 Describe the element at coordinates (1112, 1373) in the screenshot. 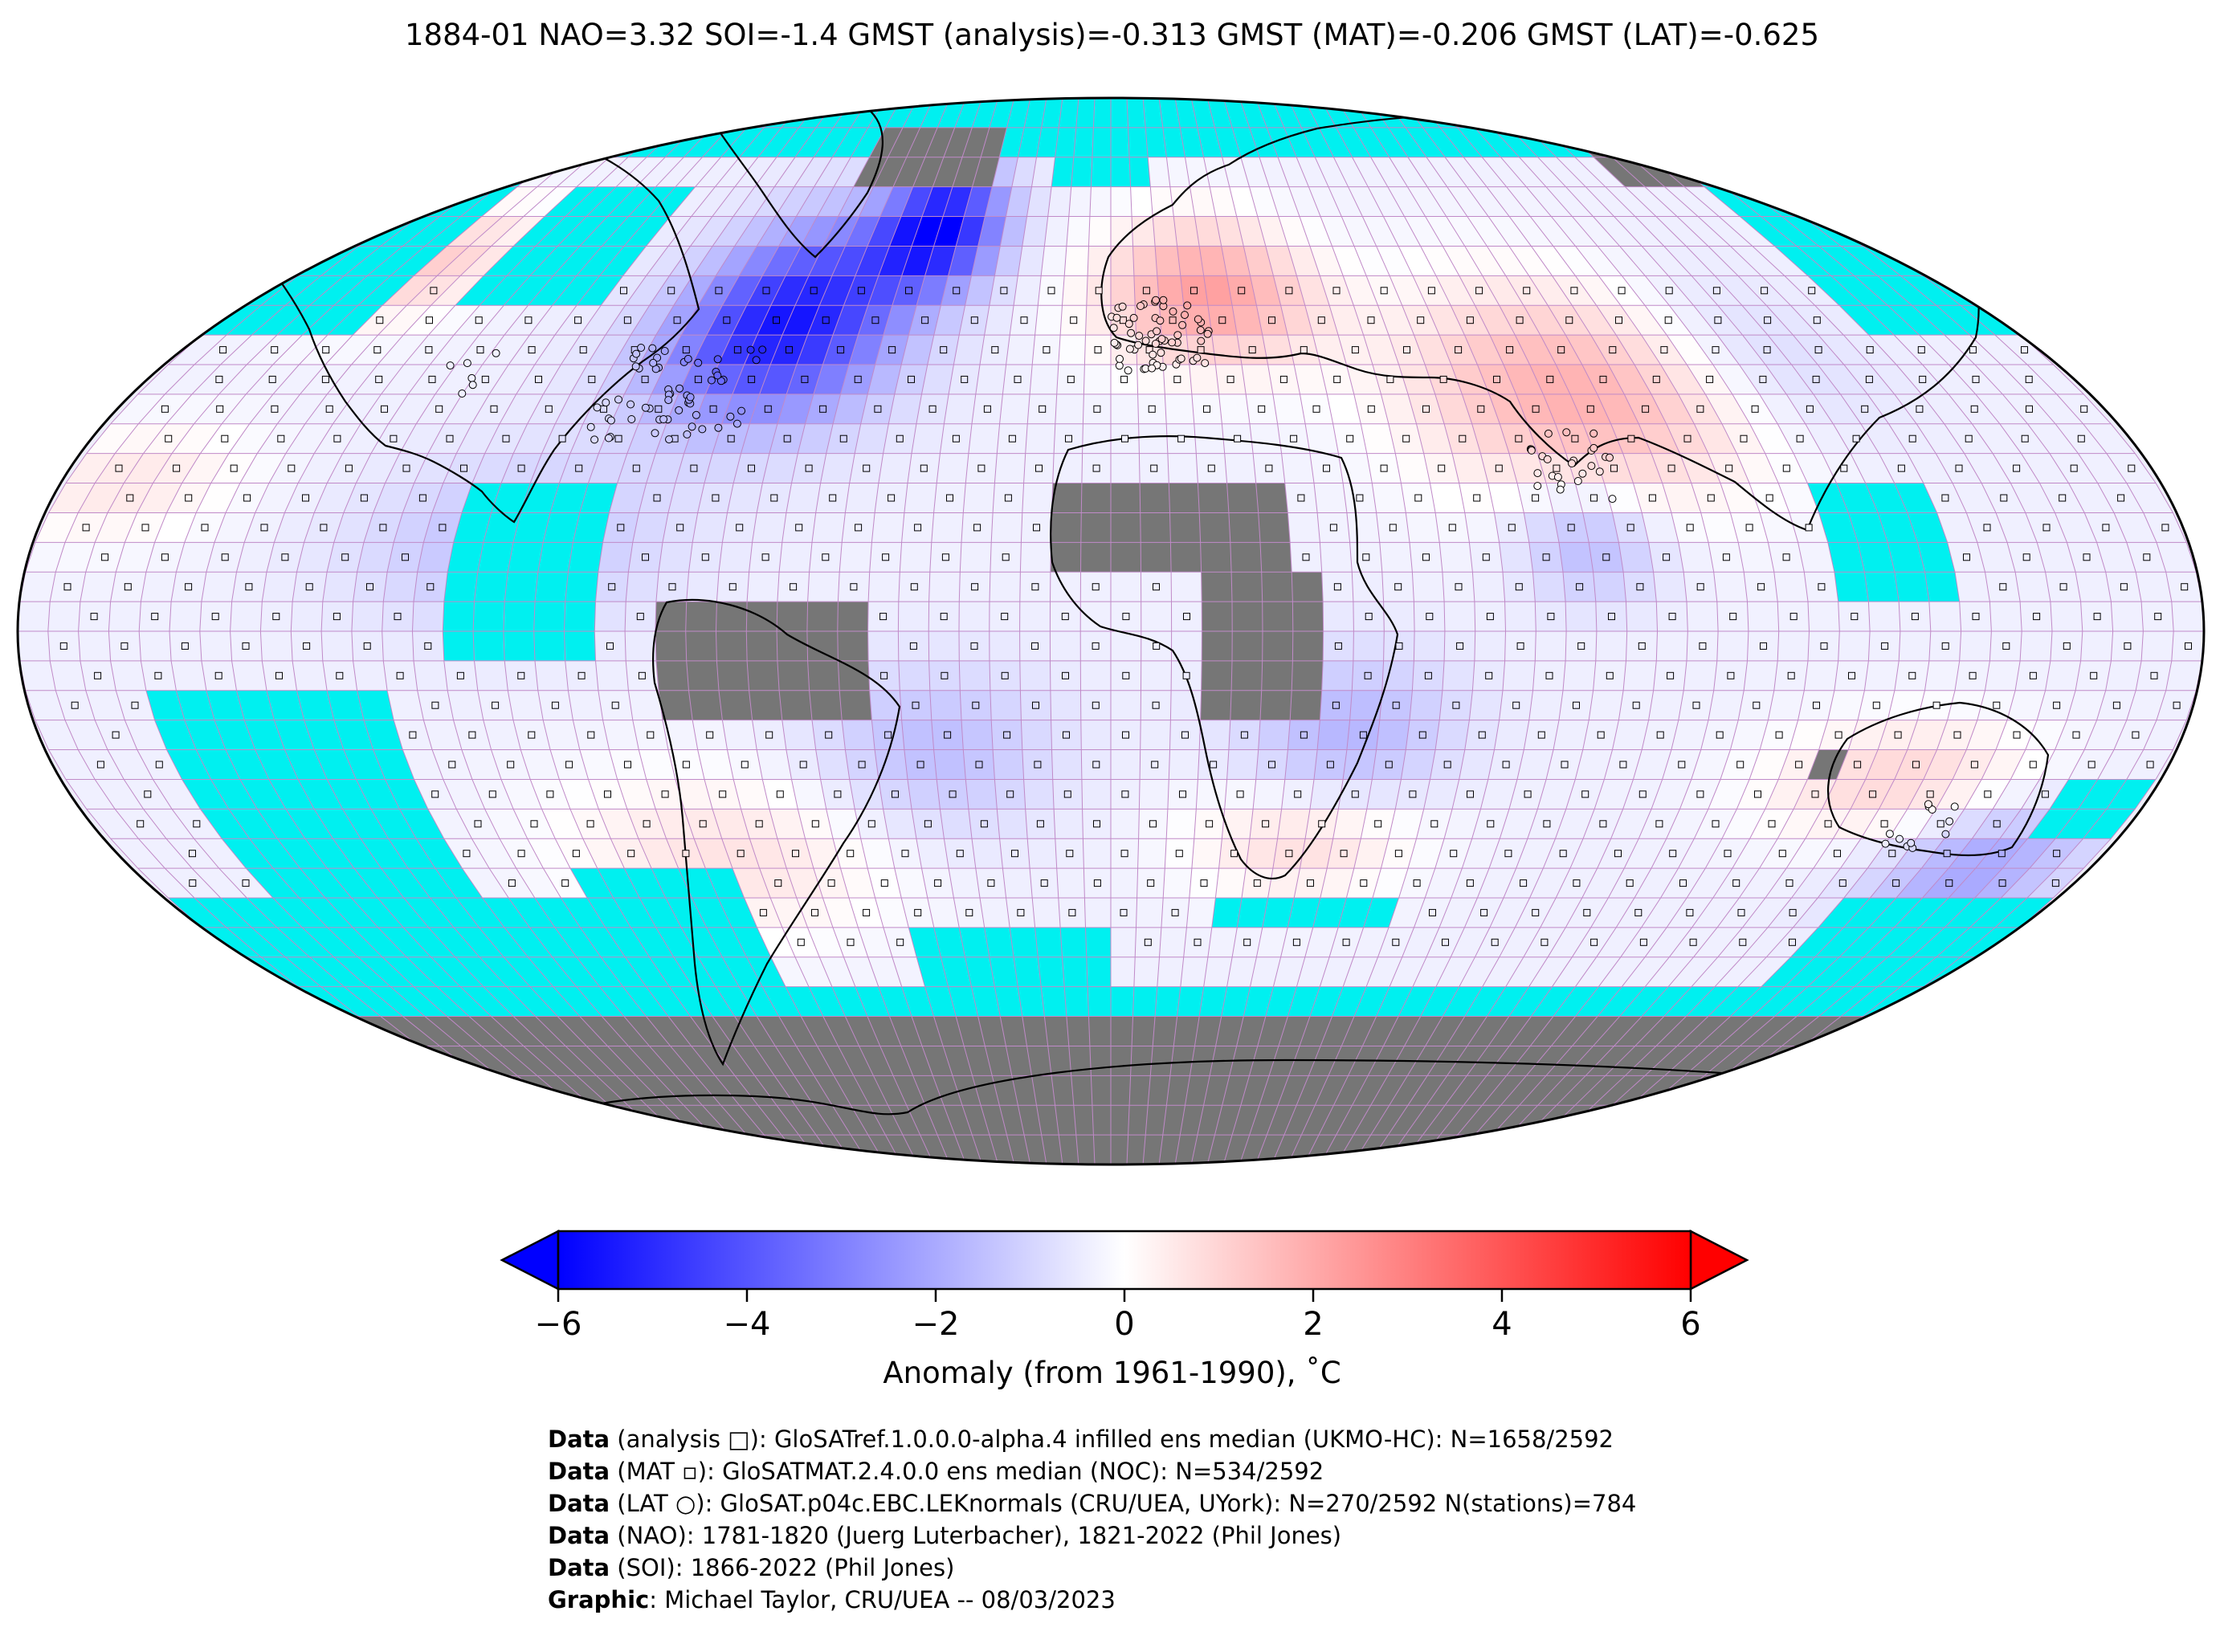

I see `colorbar-label: Anomaly (from 1961-1990), ˚C` at that location.